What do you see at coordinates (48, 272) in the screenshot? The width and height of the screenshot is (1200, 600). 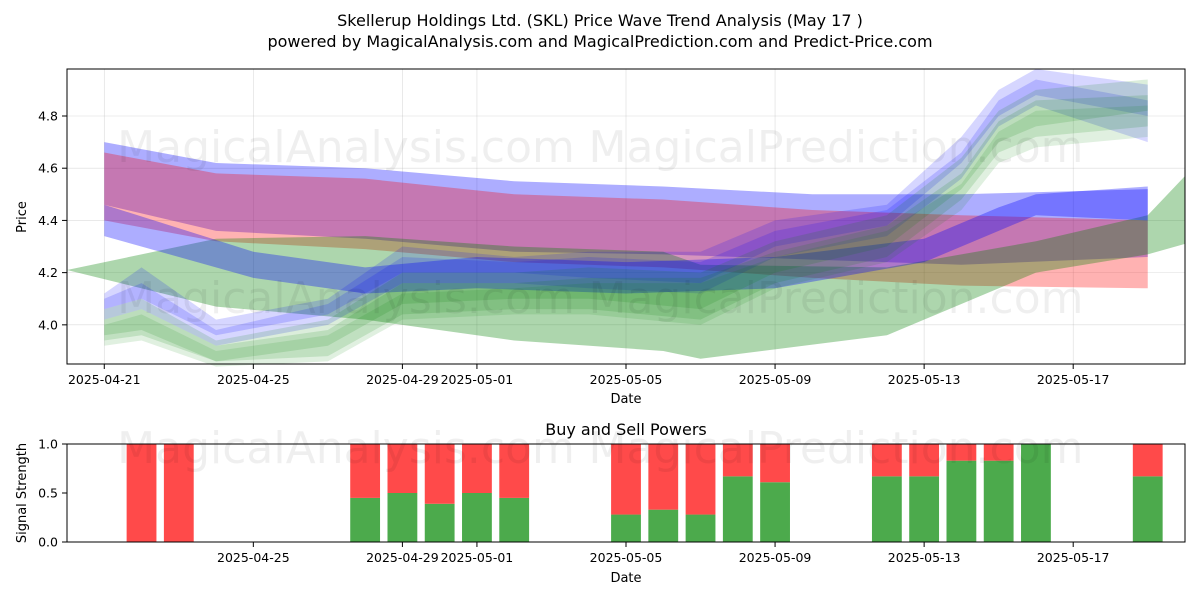 I see `price-y-tick-label: 4.2` at bounding box center [48, 272].